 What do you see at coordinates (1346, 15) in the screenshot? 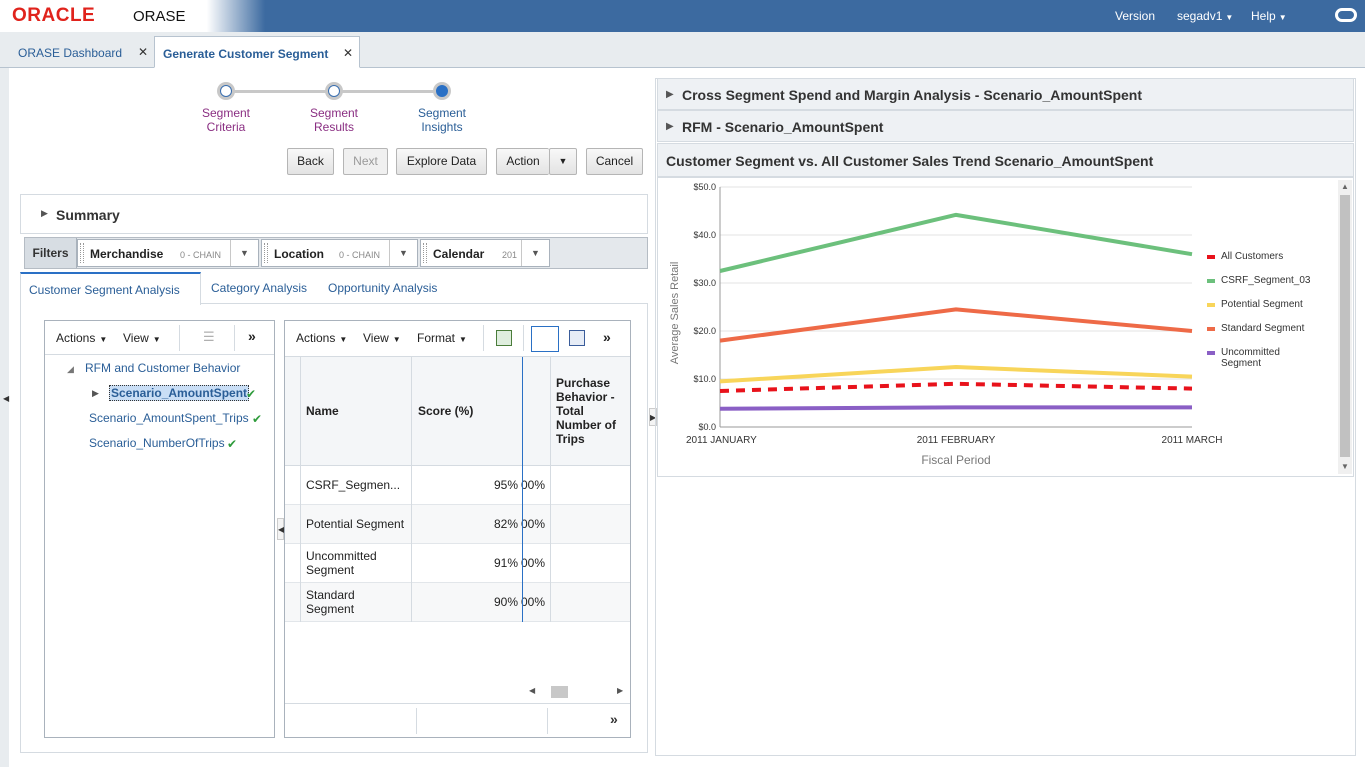
I see `oracle-o-icon` at bounding box center [1346, 15].